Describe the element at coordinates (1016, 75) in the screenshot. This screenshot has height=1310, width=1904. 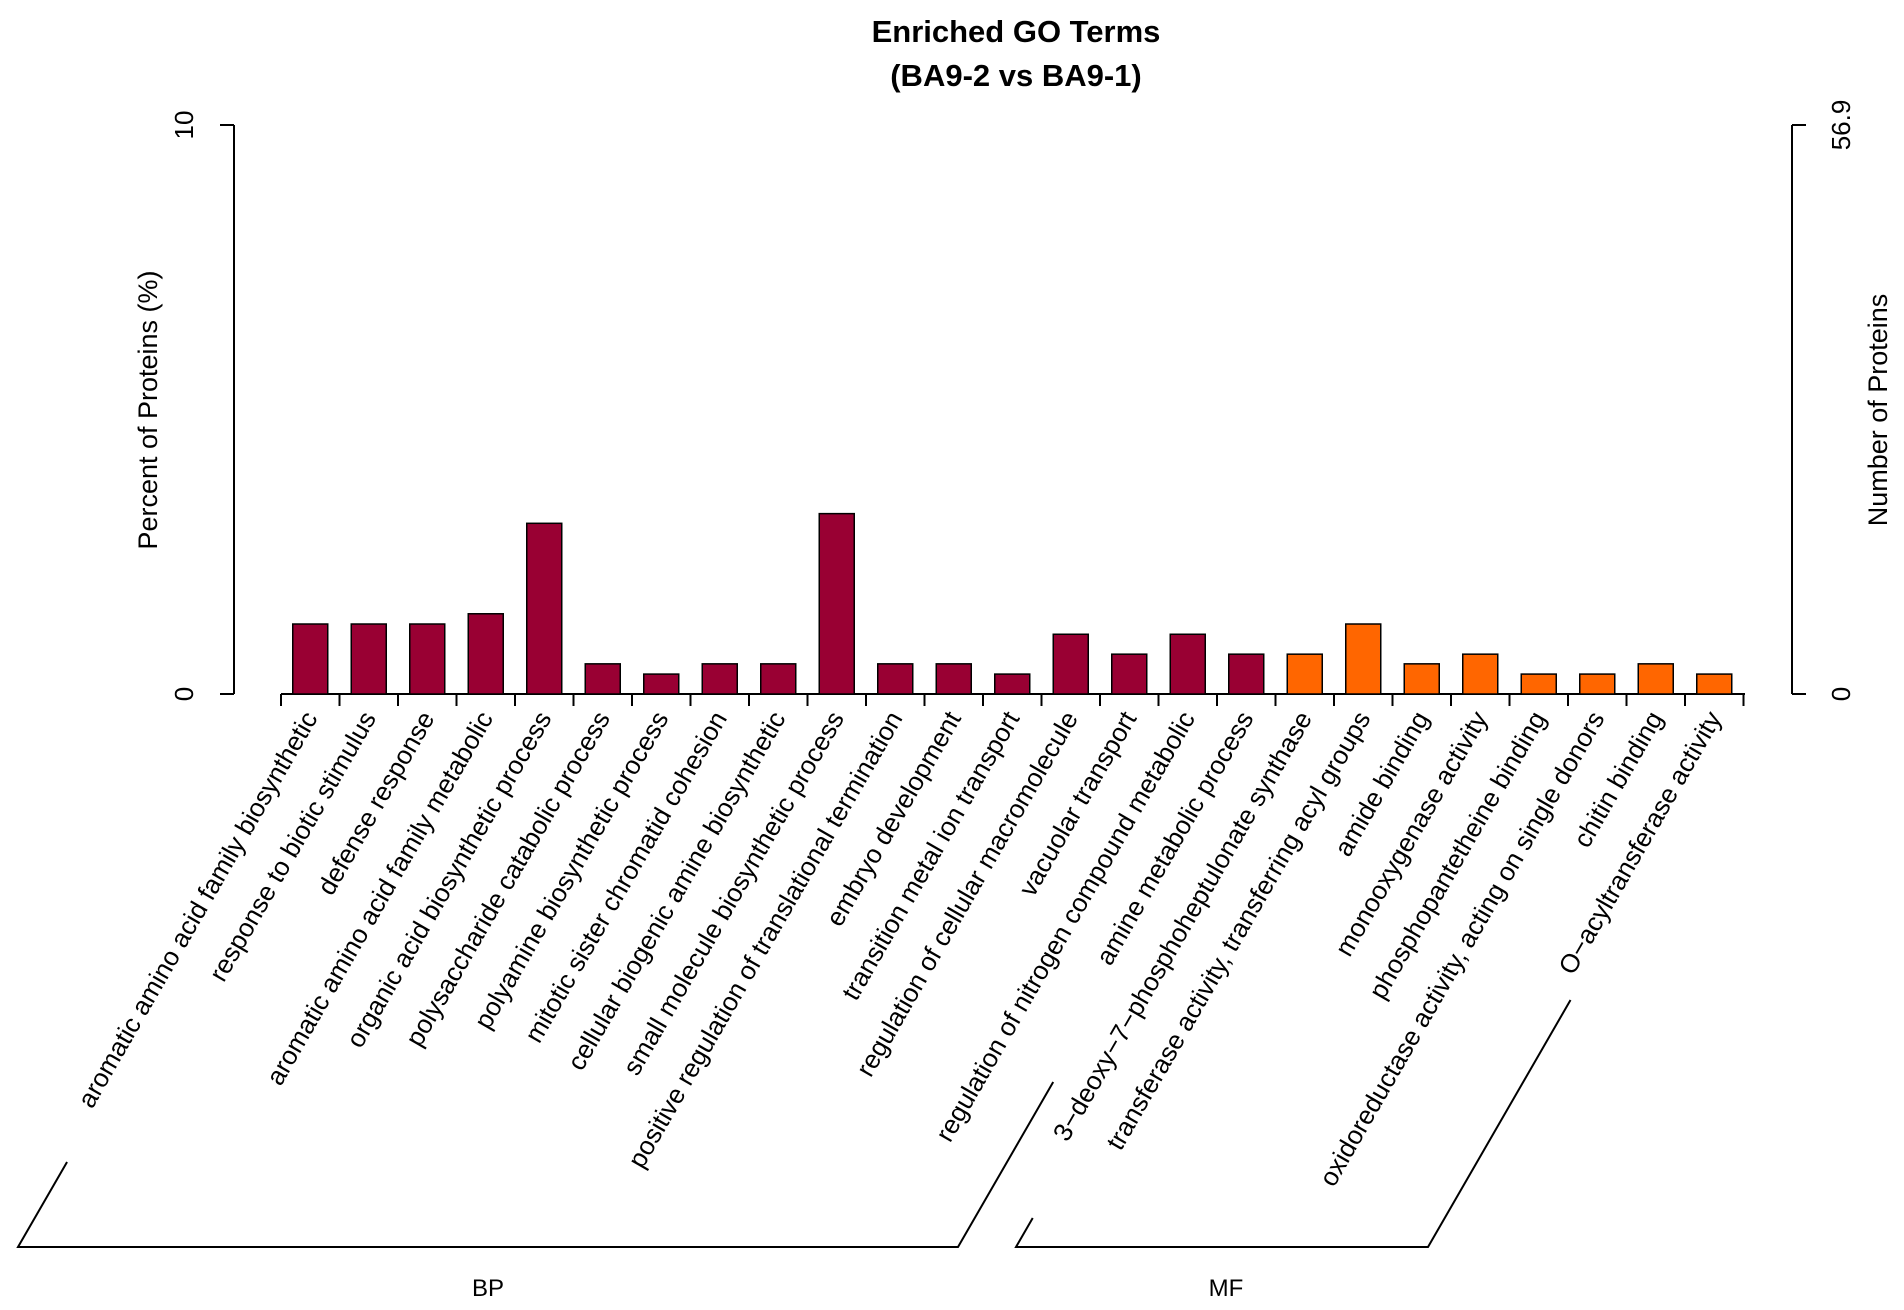
I see `chart-subtitle: (BA9-2 vs BA9-1)` at that location.